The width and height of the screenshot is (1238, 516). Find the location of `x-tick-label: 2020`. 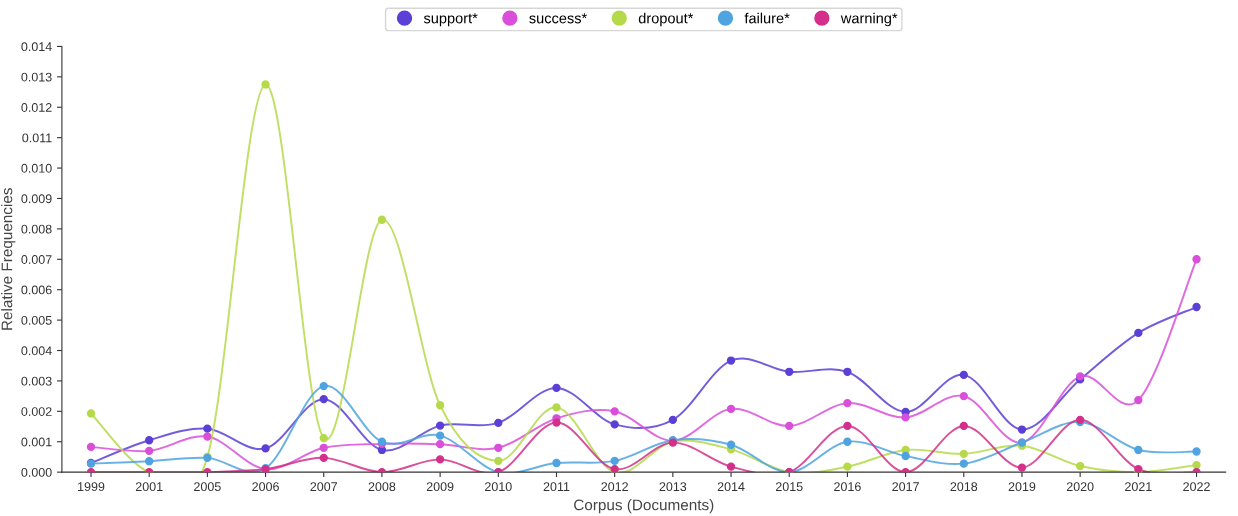

x-tick-label: 2020 is located at coordinates (1080, 487).